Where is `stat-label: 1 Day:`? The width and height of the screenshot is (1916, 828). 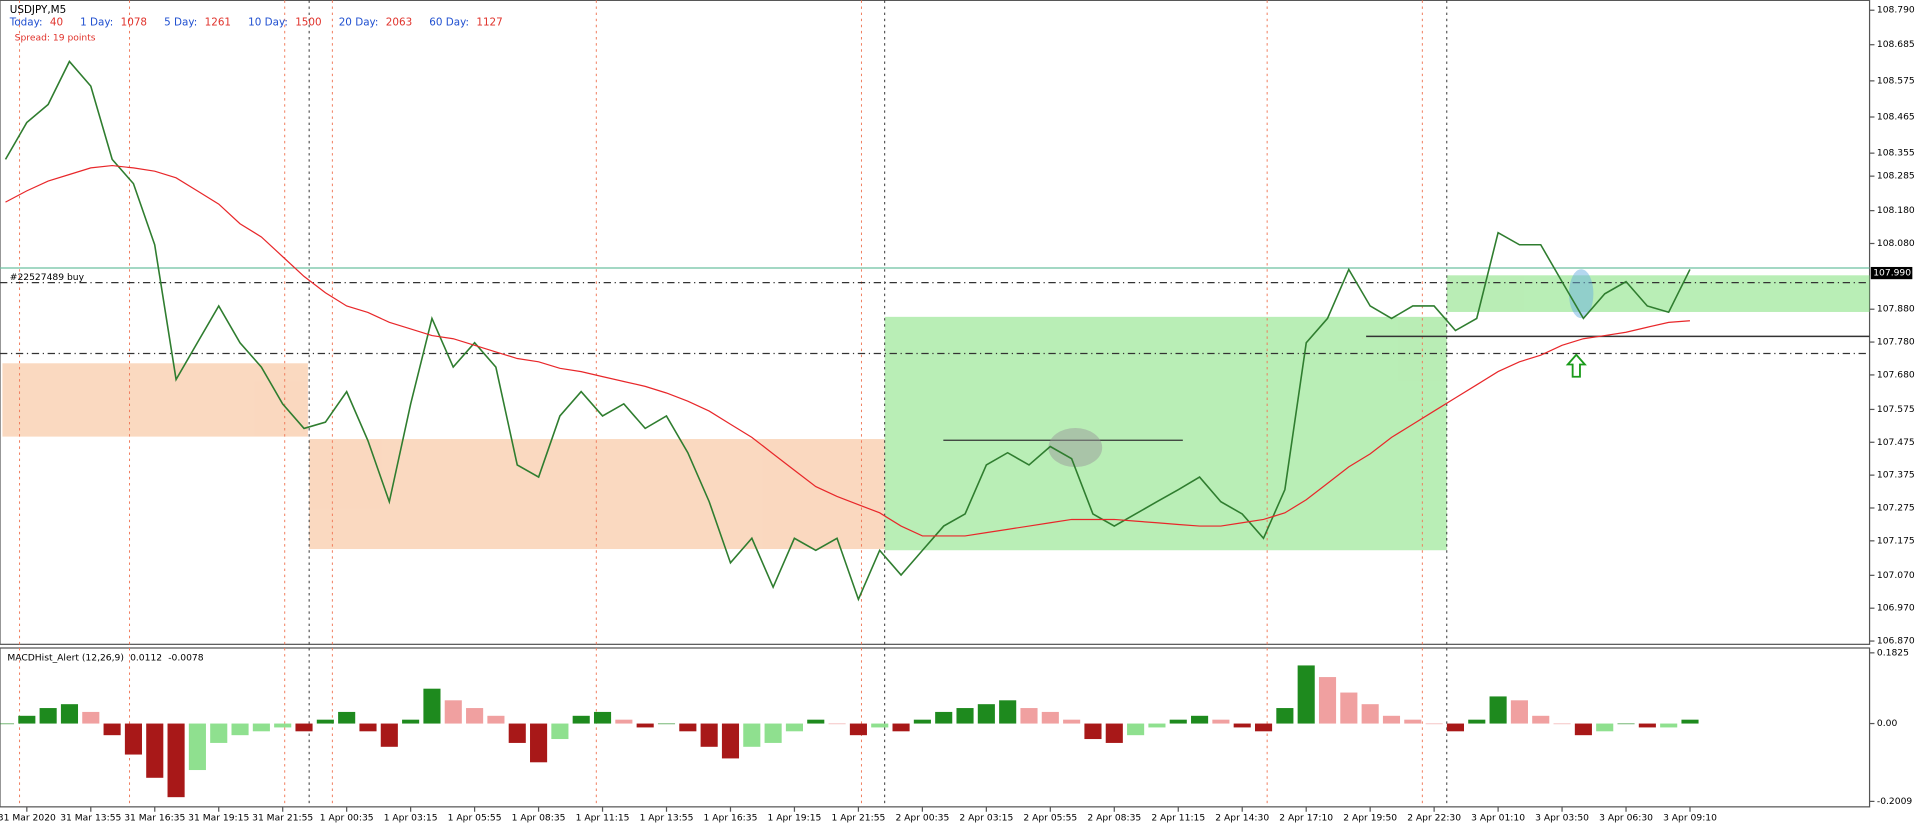
stat-label: 1 Day: is located at coordinates (96, 22).